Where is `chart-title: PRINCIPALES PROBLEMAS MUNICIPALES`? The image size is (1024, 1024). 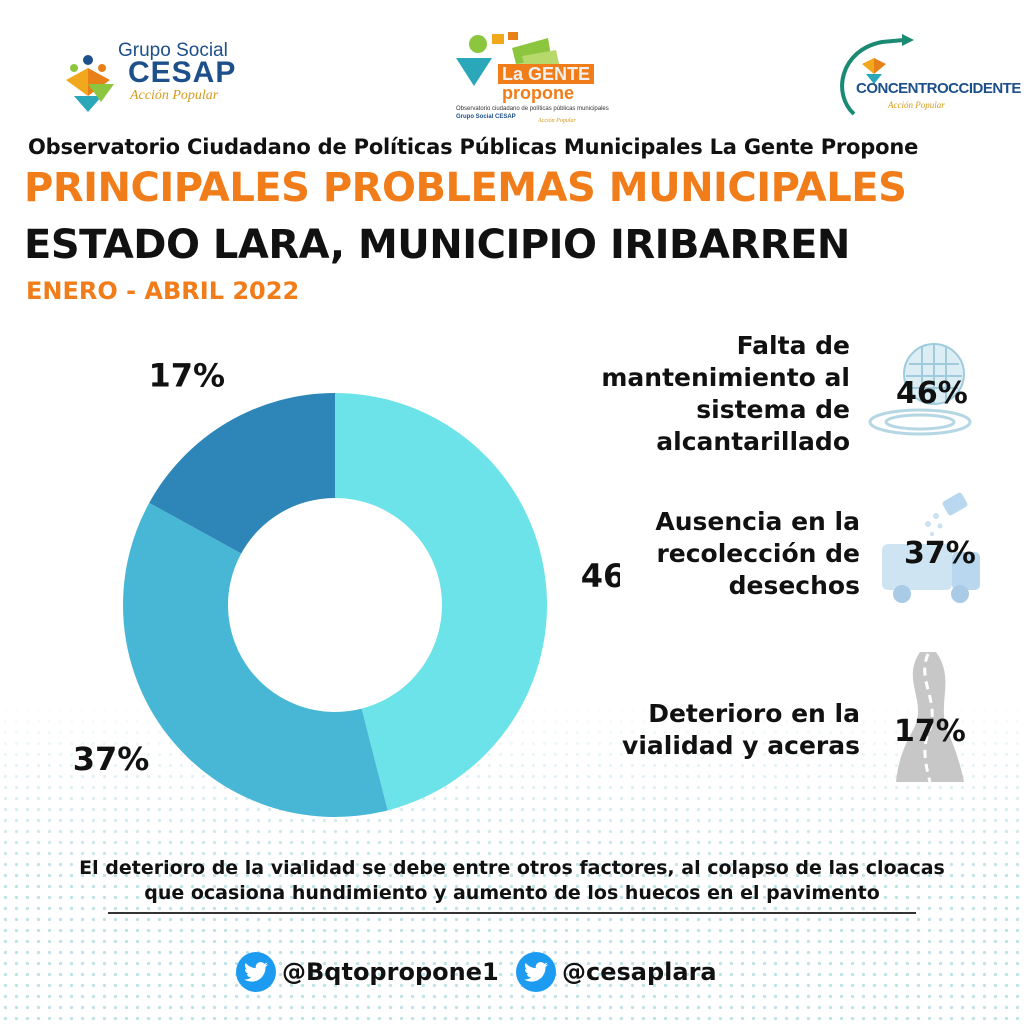 chart-title: PRINCIPALES PROBLEMAS MUNICIPALES is located at coordinates (465, 188).